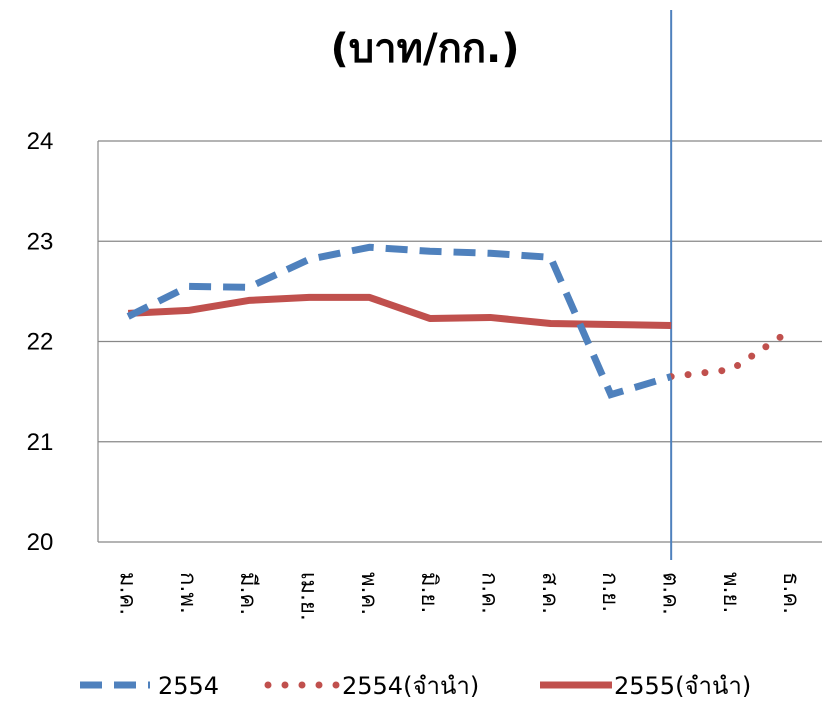 Image resolution: width=825 pixels, height=709 pixels. I want to click on x-tick-label: ก.ย., so click(609, 592).